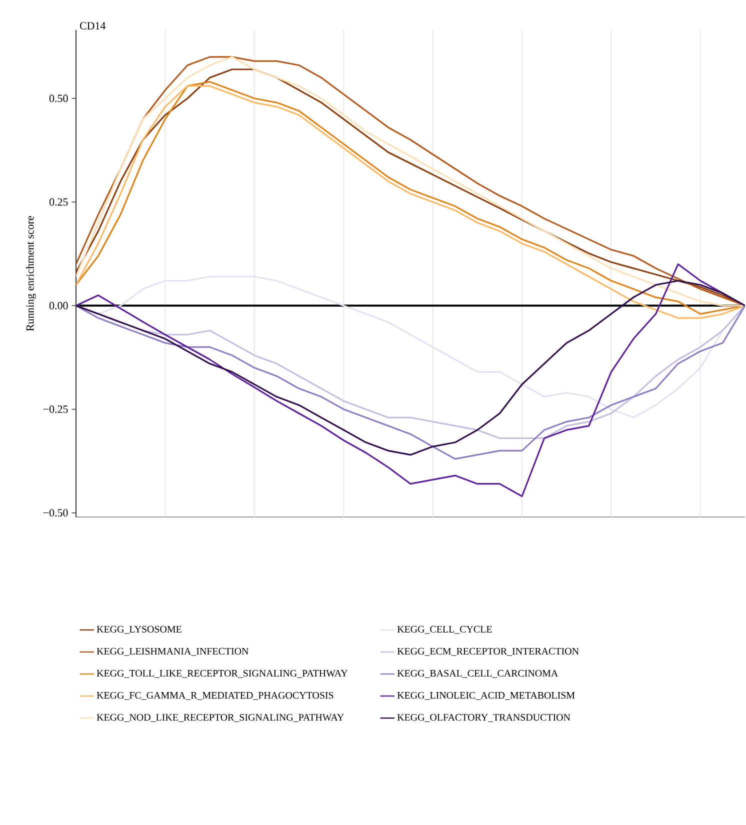  Describe the element at coordinates (222, 674) in the screenshot. I see `legend-label: KEGG_TOLL_LIKE_RECEPTOR_SIGNALING_PATHWAY` at that location.